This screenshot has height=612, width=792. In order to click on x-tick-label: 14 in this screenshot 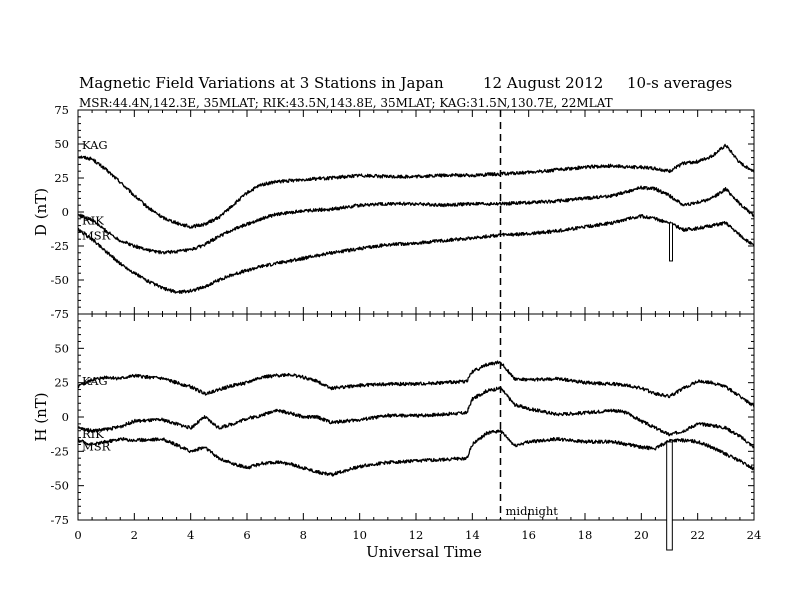, I will do `click(472, 535)`.